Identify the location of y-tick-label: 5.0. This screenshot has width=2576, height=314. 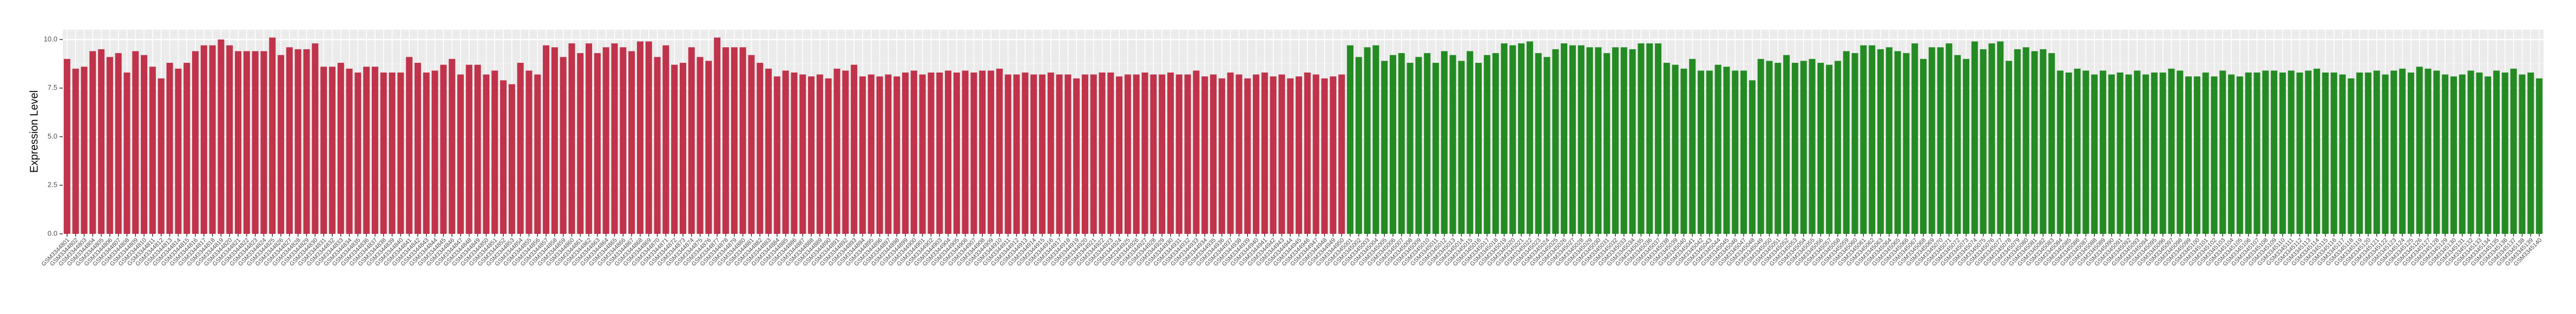
(52, 136).